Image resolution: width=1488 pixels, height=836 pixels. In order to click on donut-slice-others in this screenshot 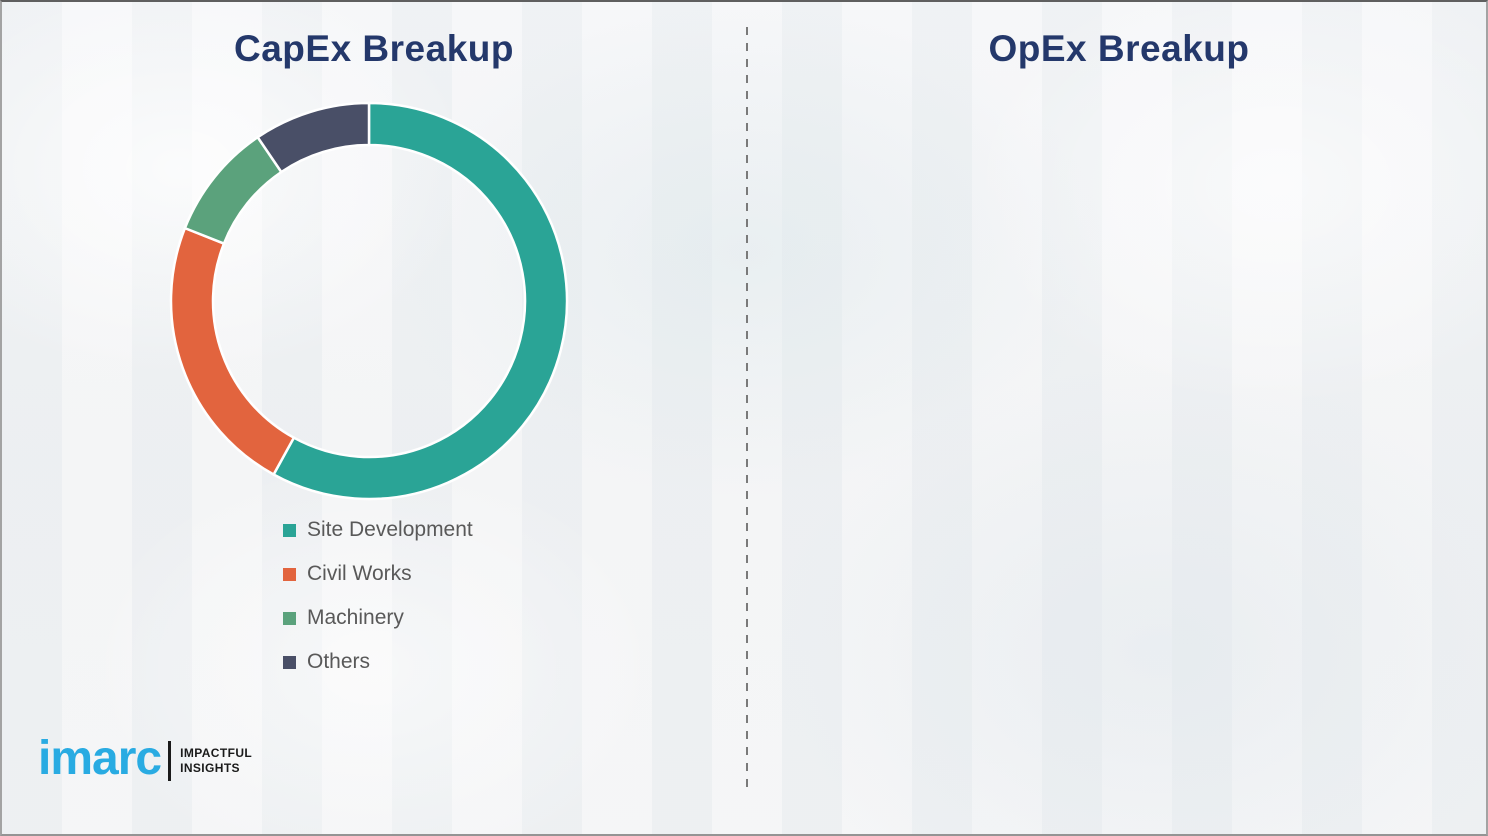, I will do `click(313, 137)`.